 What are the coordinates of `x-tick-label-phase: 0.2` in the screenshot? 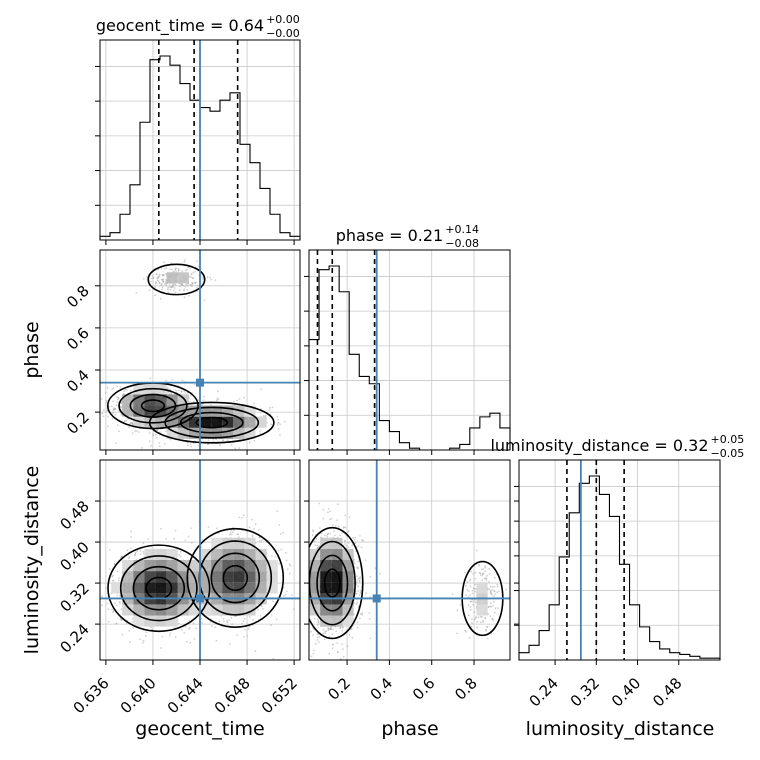 It's located at (339, 689).